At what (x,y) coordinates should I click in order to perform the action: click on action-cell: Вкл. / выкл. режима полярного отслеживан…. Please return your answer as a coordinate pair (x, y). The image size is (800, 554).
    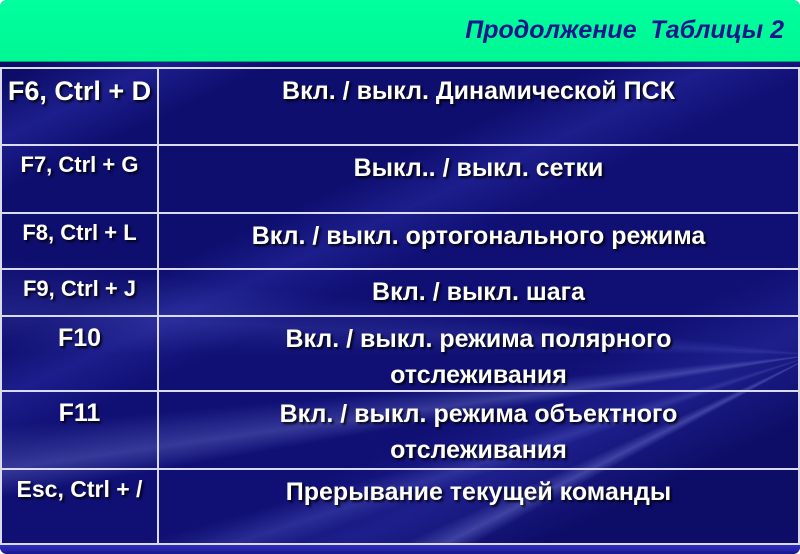
    Looking at the image, I should click on (477, 353).